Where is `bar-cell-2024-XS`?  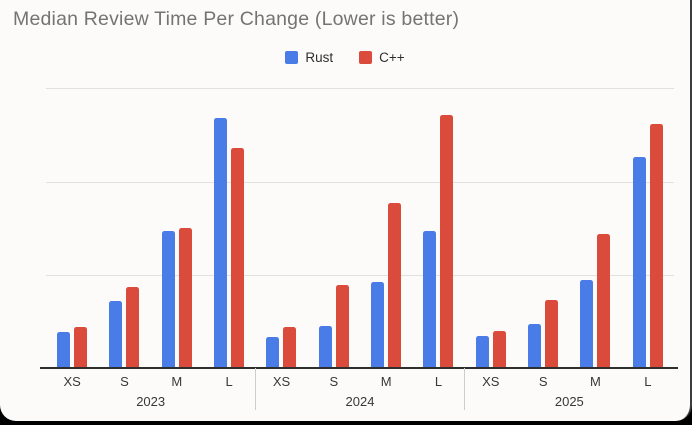 bar-cell-2024-XS is located at coordinates (281, 226).